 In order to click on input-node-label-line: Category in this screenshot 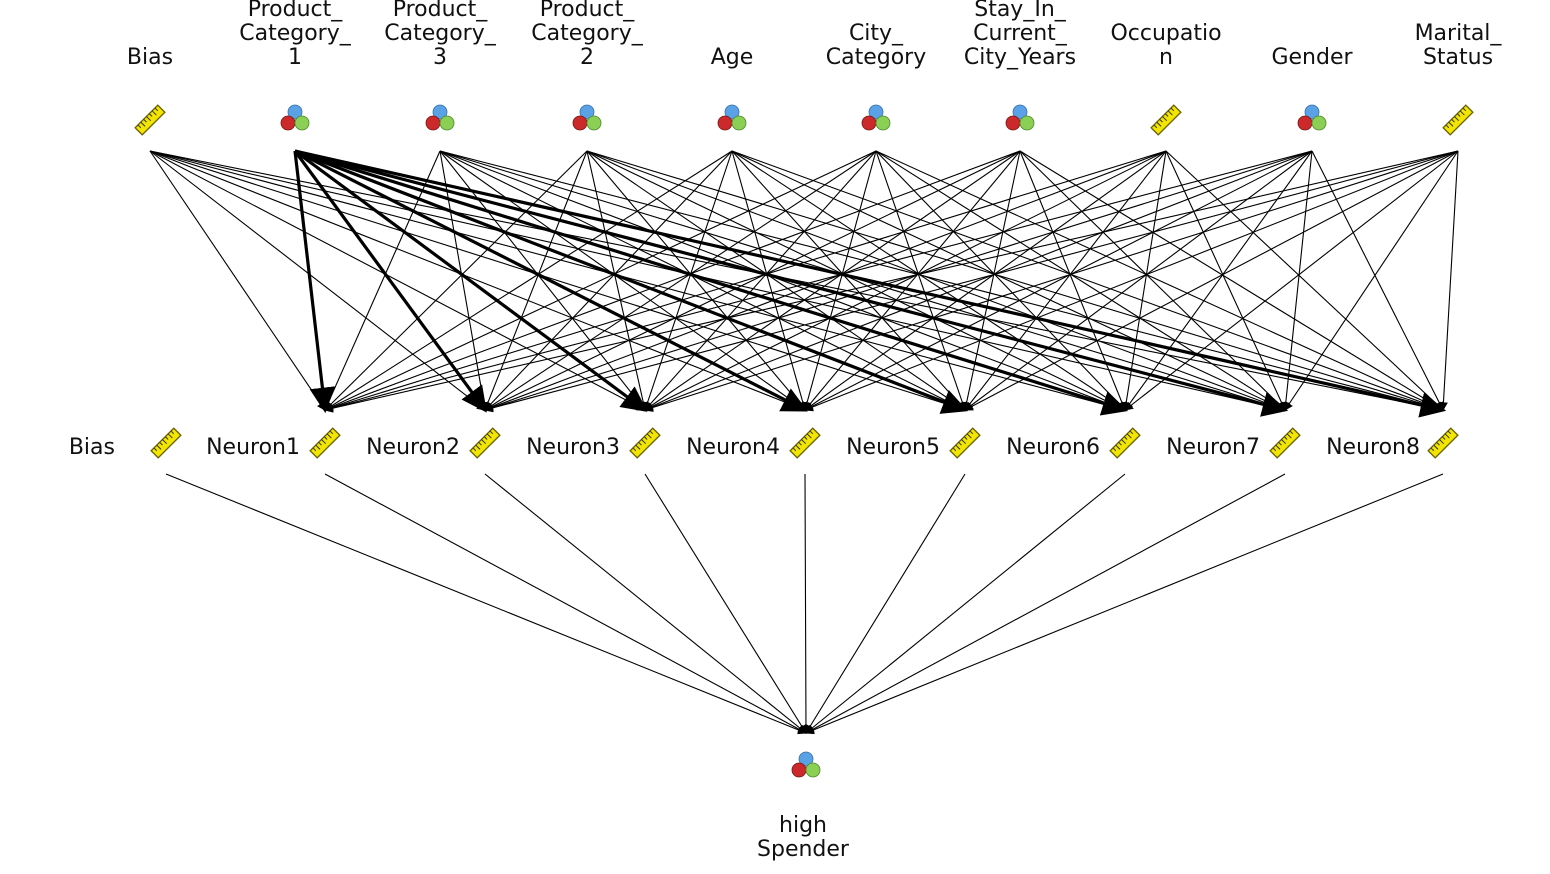, I will do `click(876, 57)`.